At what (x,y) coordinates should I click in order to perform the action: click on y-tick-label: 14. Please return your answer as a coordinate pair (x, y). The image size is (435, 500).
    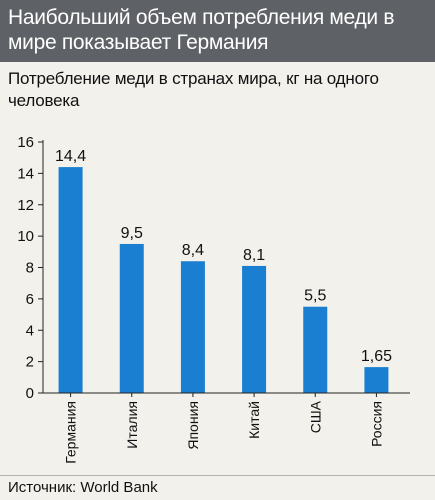
    Looking at the image, I should click on (25, 173).